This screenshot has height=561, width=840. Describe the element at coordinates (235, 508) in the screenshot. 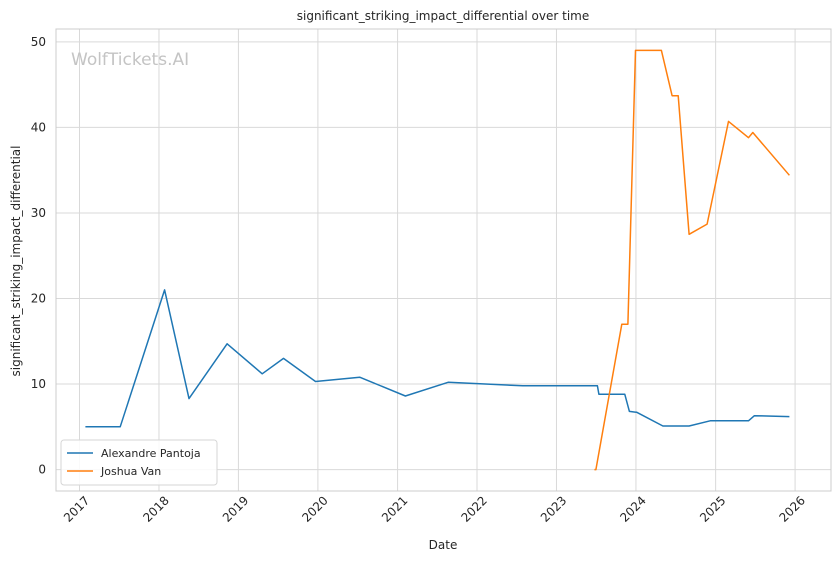

I see `x-tick-label: 2019` at that location.